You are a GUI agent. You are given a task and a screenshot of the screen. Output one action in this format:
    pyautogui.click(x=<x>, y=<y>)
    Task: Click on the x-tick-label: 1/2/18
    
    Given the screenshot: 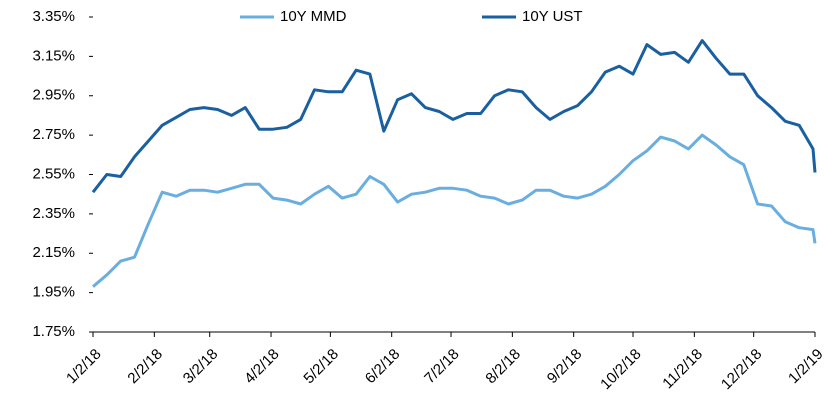 What is the action you would take?
    pyautogui.click(x=84, y=367)
    